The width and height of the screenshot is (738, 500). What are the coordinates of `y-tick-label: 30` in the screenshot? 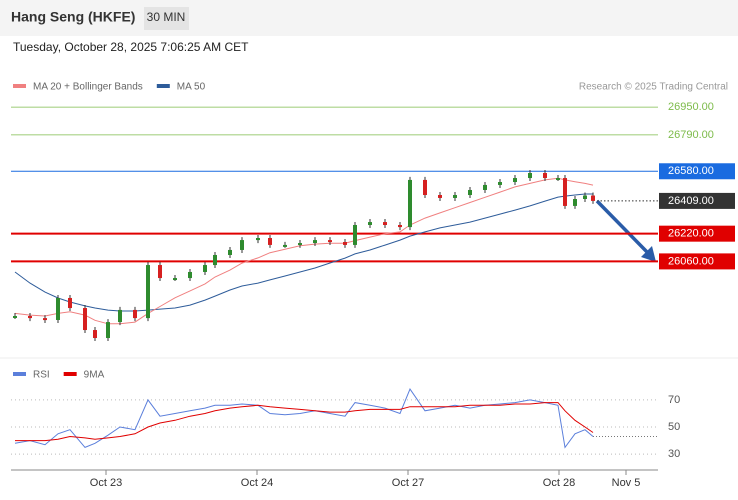 It's located at (674, 454).